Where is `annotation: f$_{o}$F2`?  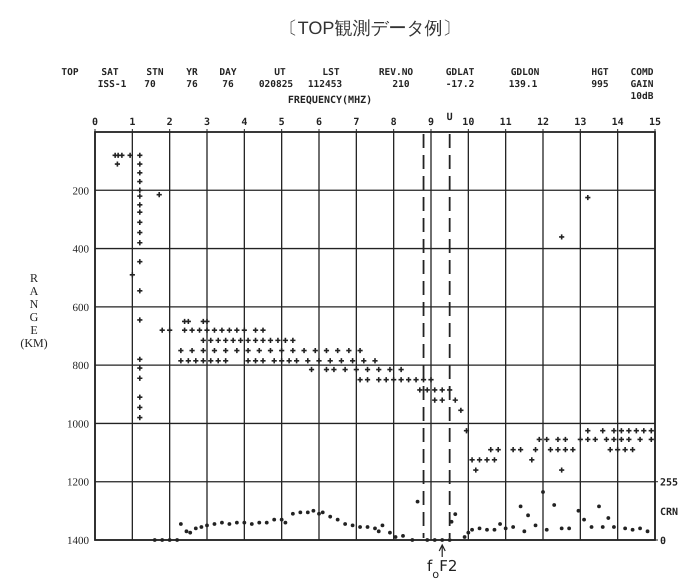
annotation: f$_{o}$F2 is located at coordinates (442, 568).